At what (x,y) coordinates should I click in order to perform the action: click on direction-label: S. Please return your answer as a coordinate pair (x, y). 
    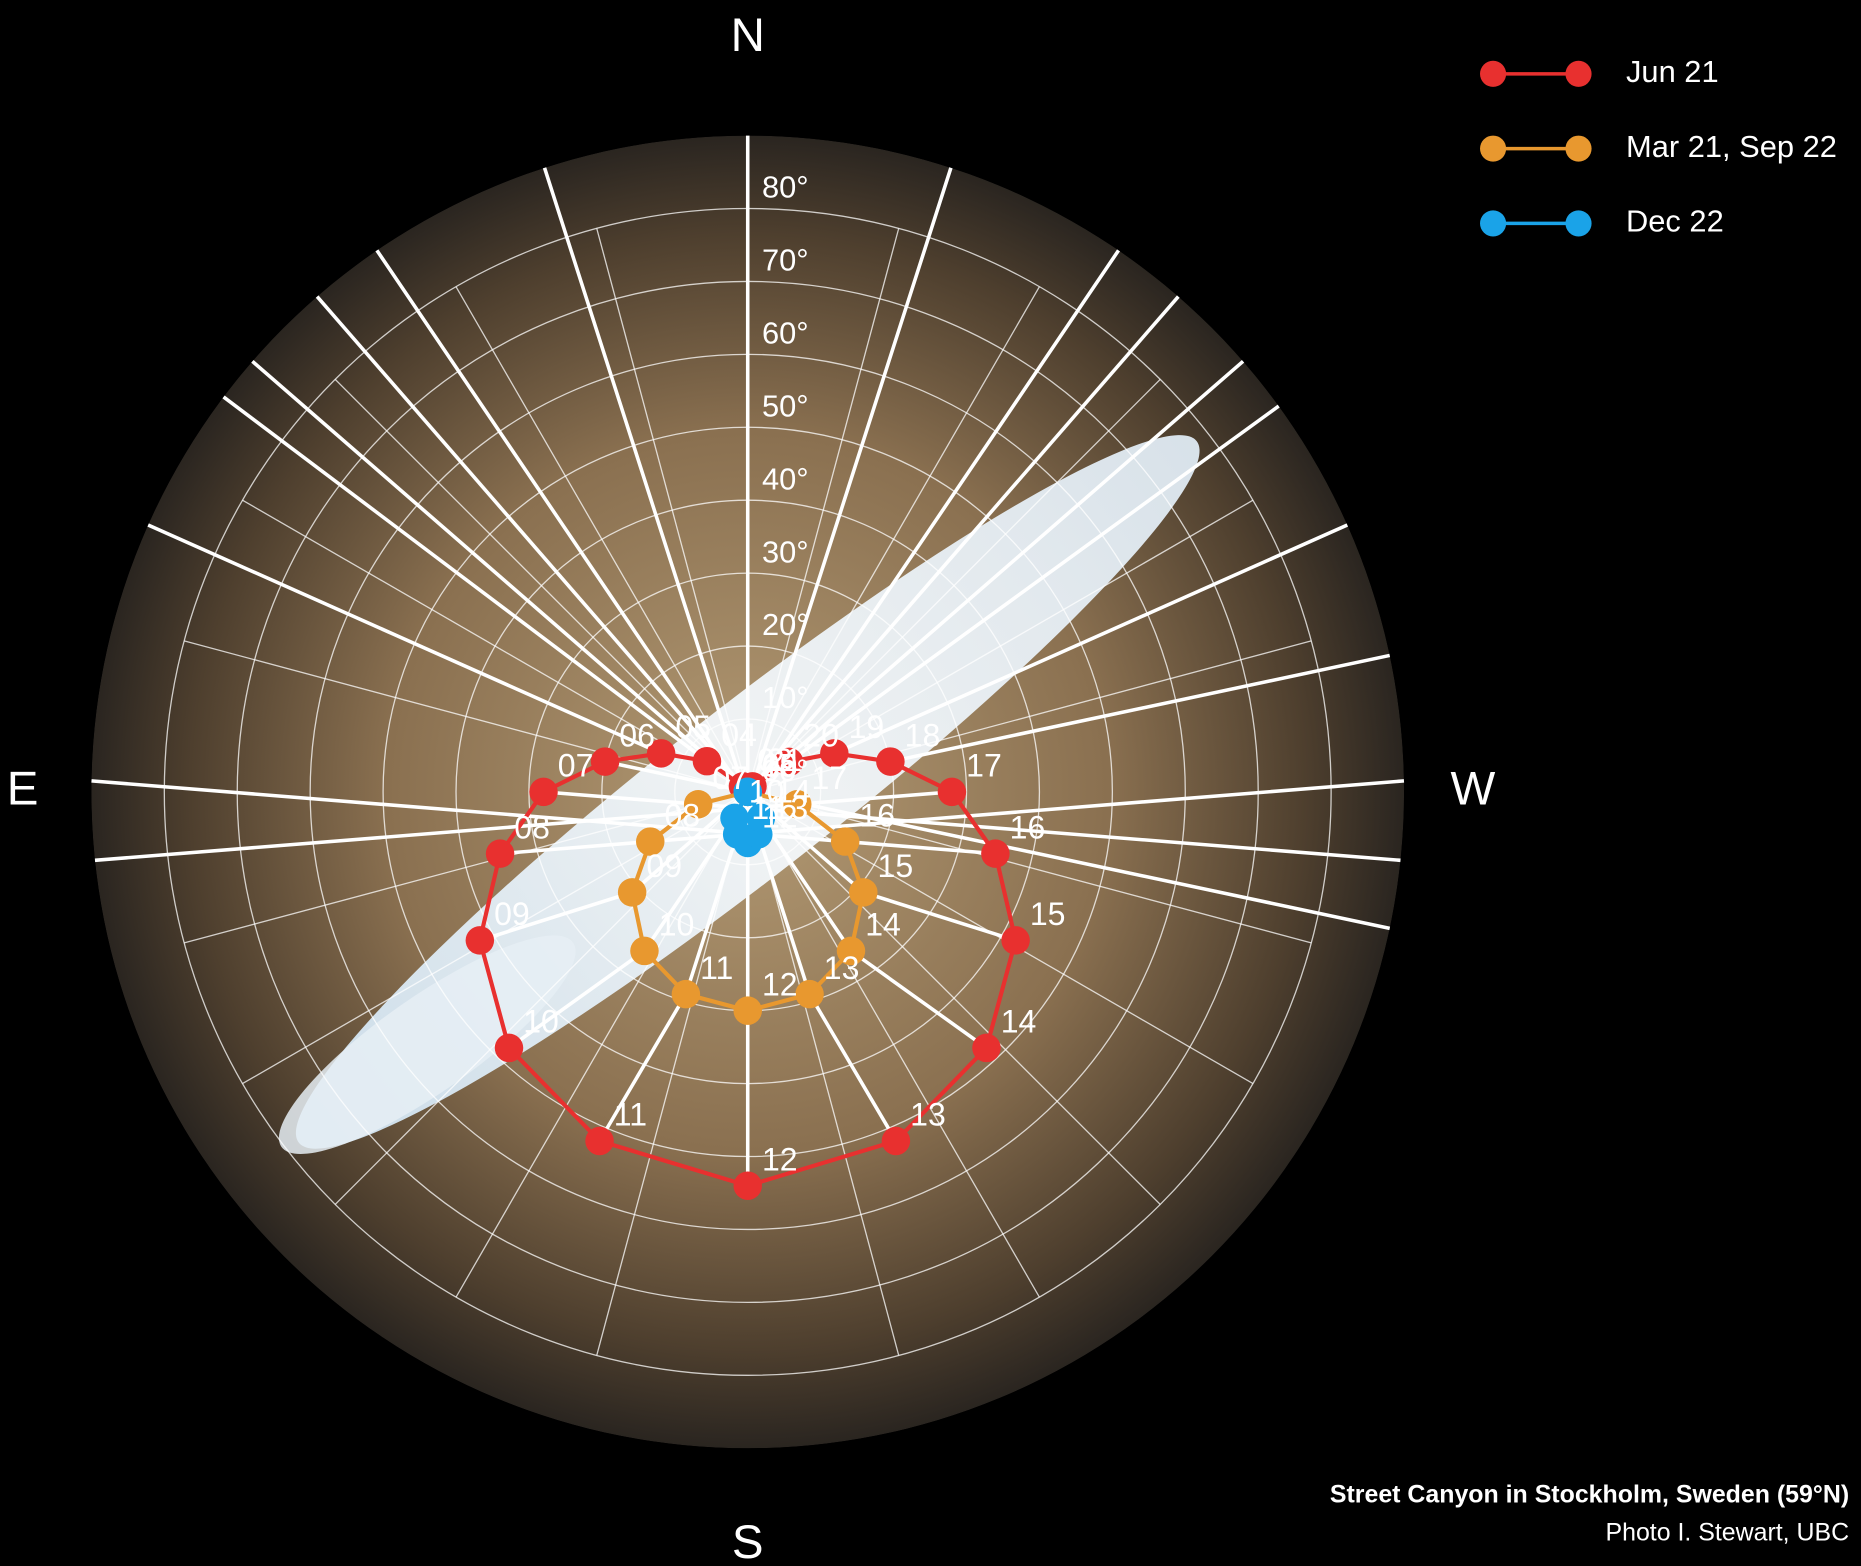
    Looking at the image, I should click on (748, 1541).